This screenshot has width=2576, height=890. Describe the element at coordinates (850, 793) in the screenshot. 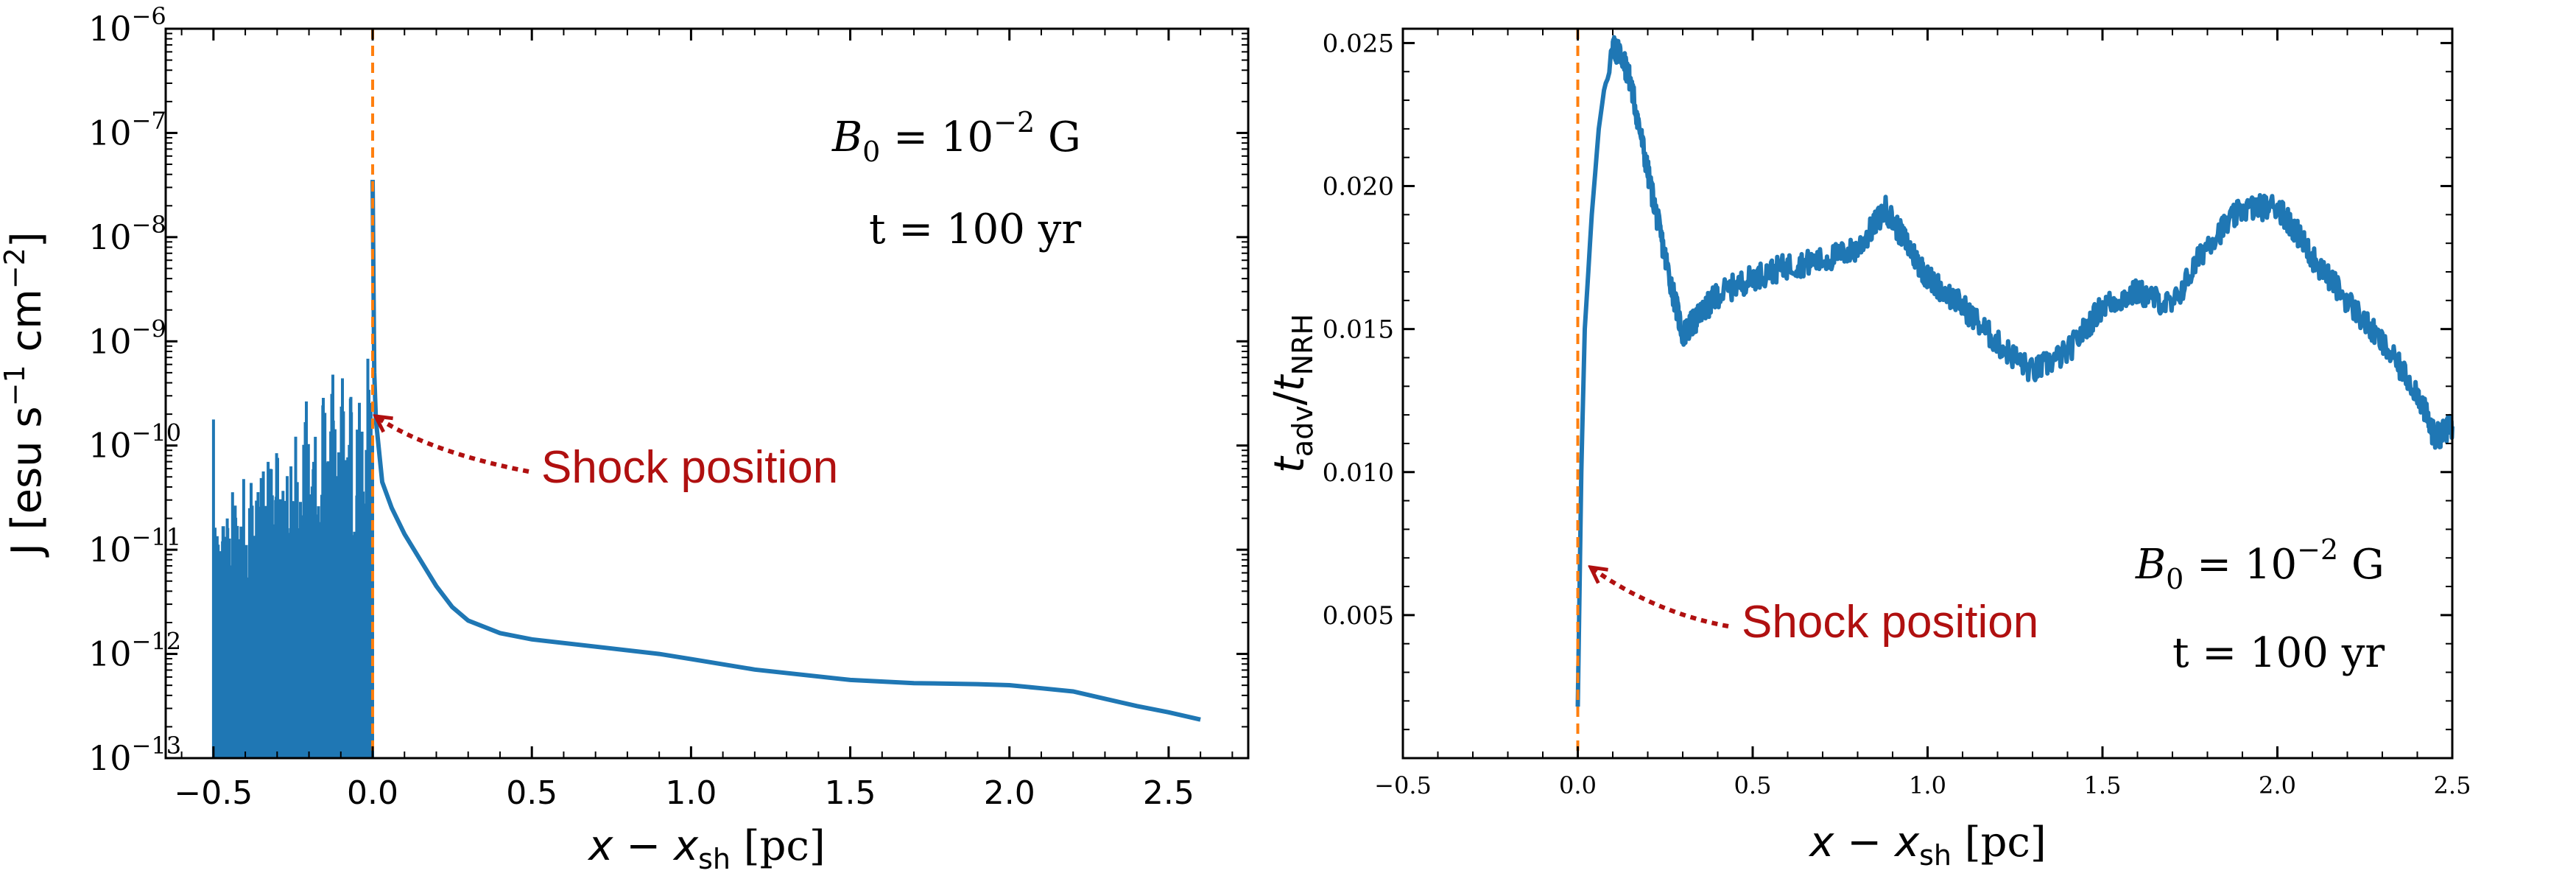

I see `left-x-tick-label: 1.5` at that location.